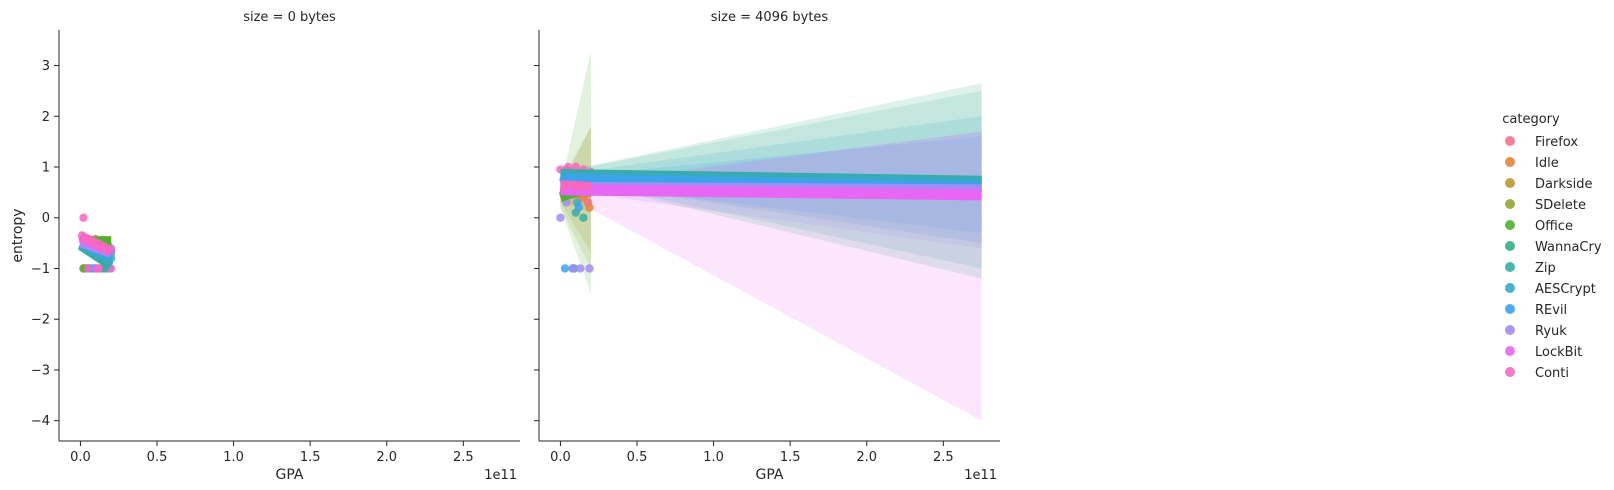 Image resolution: width=1614 pixels, height=490 pixels. Describe the element at coordinates (1510, 288) in the screenshot. I see `legend-marker-aescrypt` at that location.